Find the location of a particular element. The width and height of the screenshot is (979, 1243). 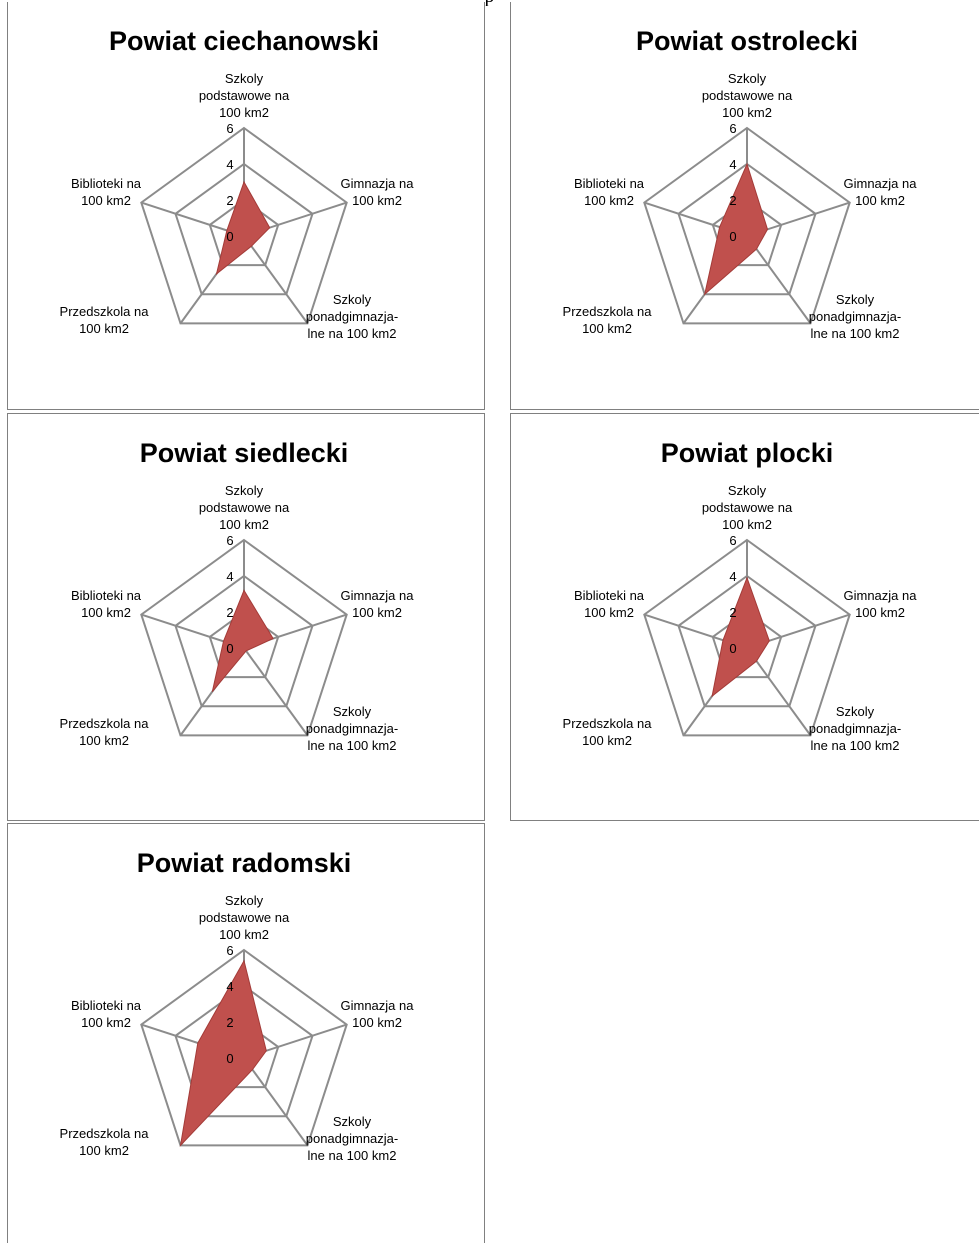

page-header-text: p is located at coordinates (489, 3).